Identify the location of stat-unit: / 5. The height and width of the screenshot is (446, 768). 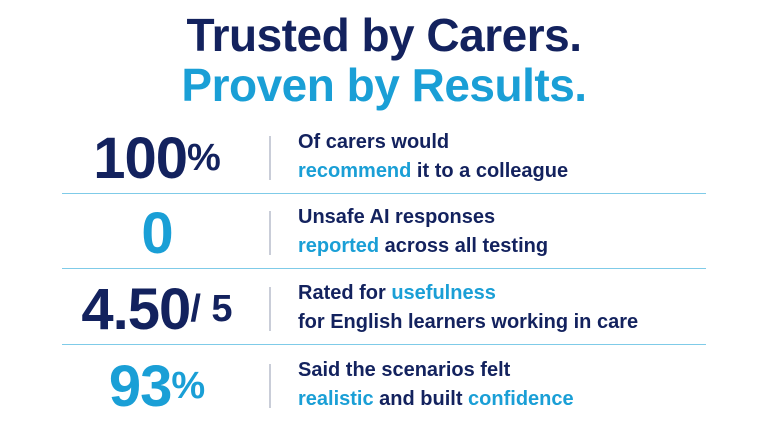
(211, 308).